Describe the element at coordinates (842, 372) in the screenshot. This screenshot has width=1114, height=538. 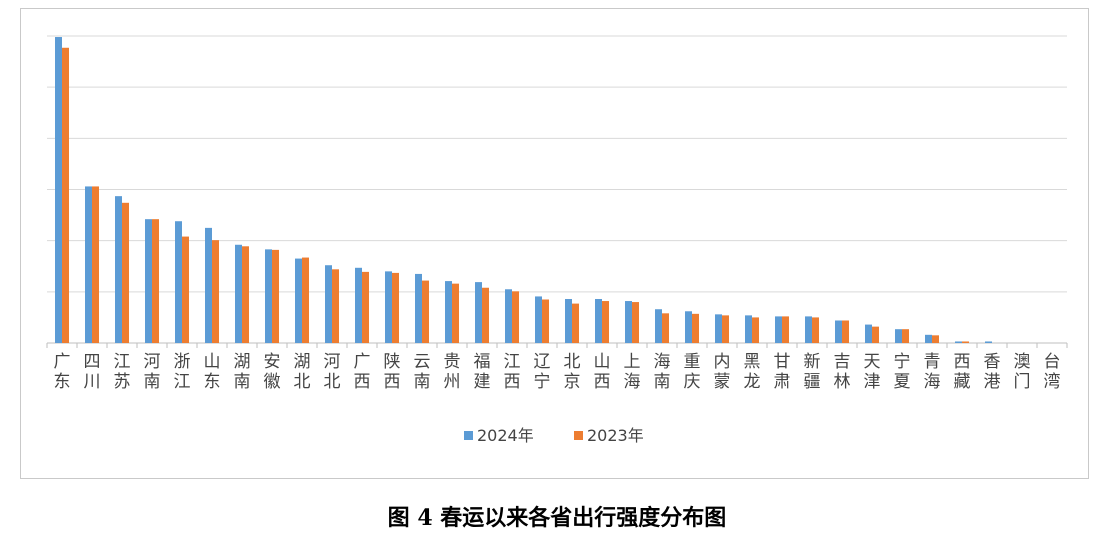
I see `category-label: 吉林` at that location.